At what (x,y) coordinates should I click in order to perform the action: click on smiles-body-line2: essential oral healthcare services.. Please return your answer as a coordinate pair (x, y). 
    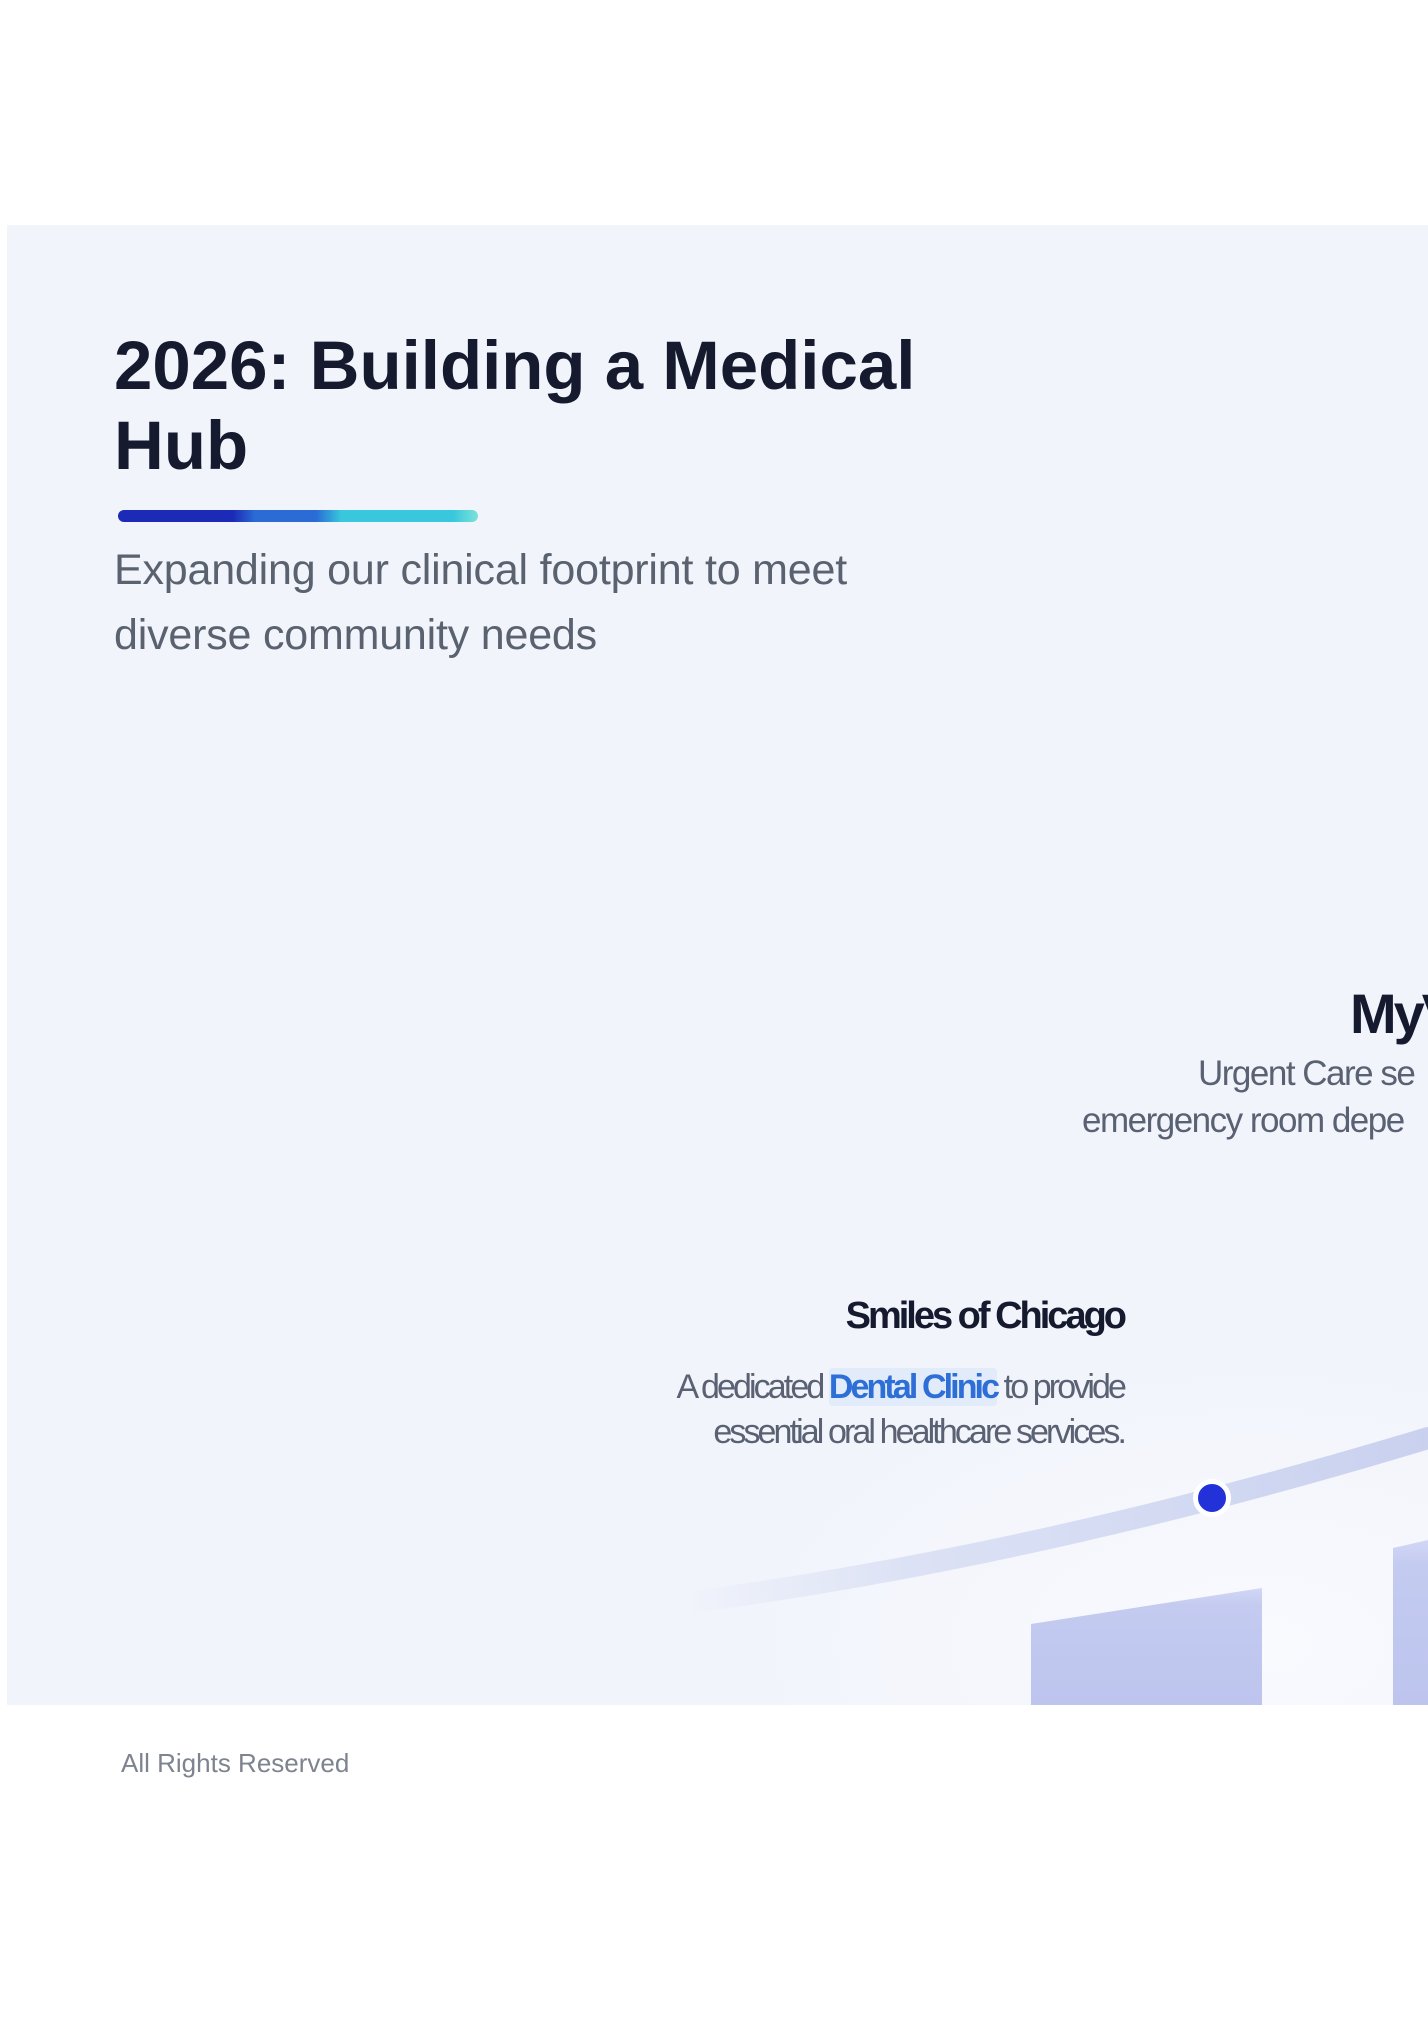
    Looking at the image, I should click on (920, 1432).